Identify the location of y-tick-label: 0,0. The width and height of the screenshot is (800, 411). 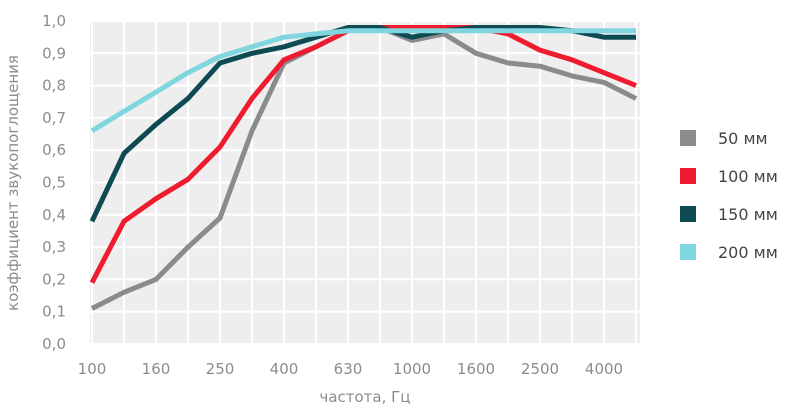
(54, 344).